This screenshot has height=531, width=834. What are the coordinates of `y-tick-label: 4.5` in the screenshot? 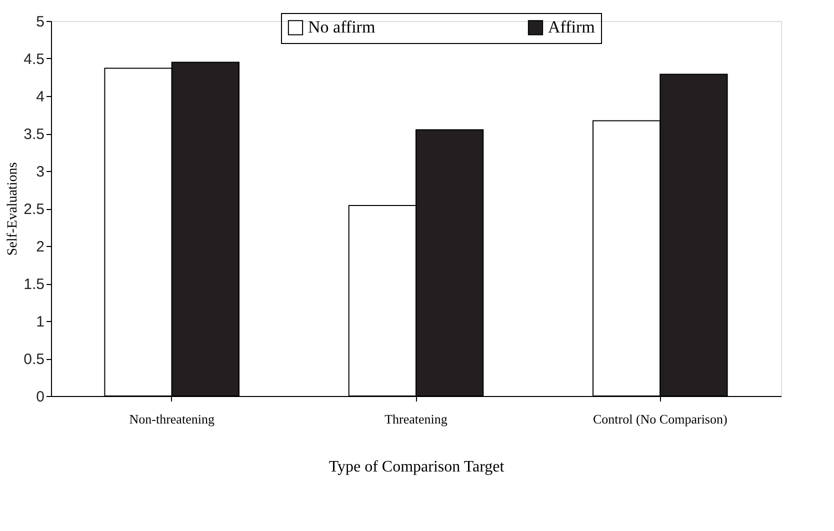 It's located at (34, 59).